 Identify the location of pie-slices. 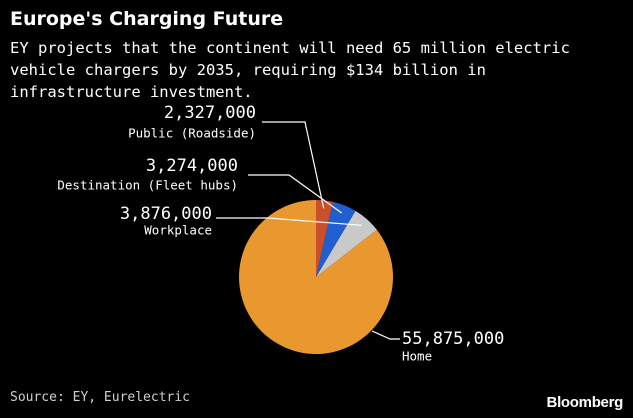
(316, 277).